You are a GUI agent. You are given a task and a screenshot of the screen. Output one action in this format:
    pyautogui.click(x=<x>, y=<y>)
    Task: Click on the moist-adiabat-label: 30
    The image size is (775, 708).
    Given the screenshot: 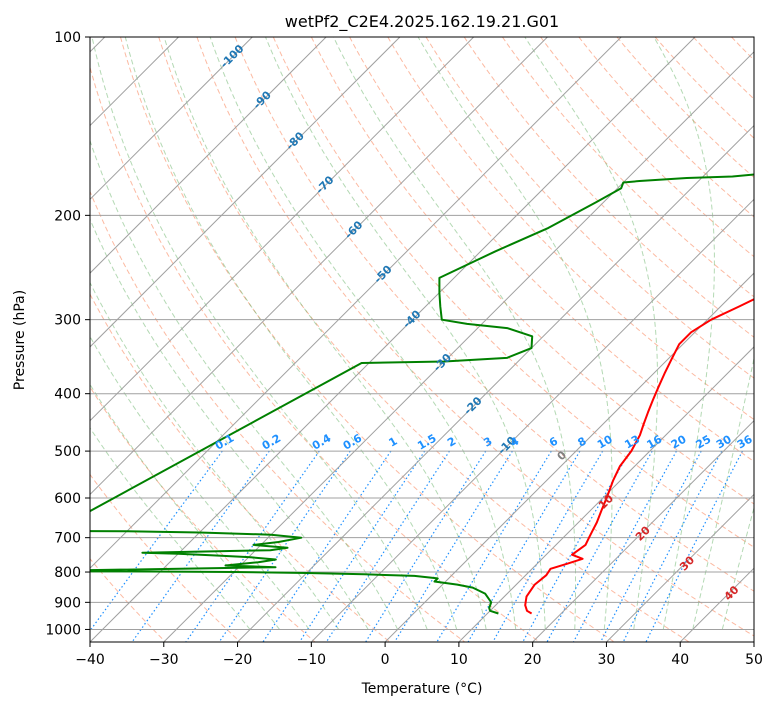 What is the action you would take?
    pyautogui.click(x=687, y=563)
    